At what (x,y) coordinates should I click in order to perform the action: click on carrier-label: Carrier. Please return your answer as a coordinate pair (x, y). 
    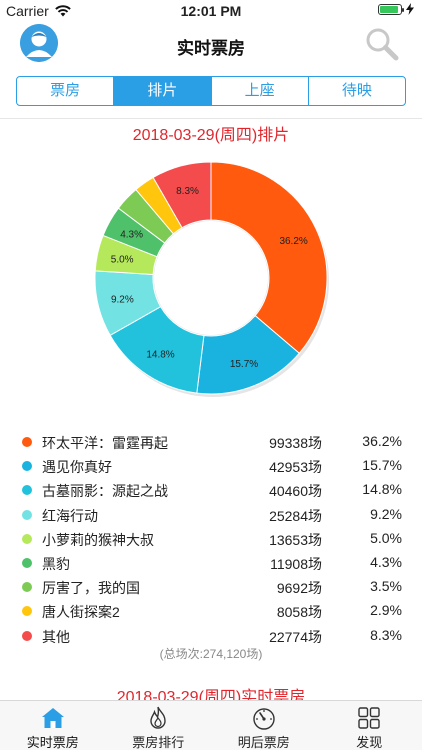
    Looking at the image, I should click on (27, 11).